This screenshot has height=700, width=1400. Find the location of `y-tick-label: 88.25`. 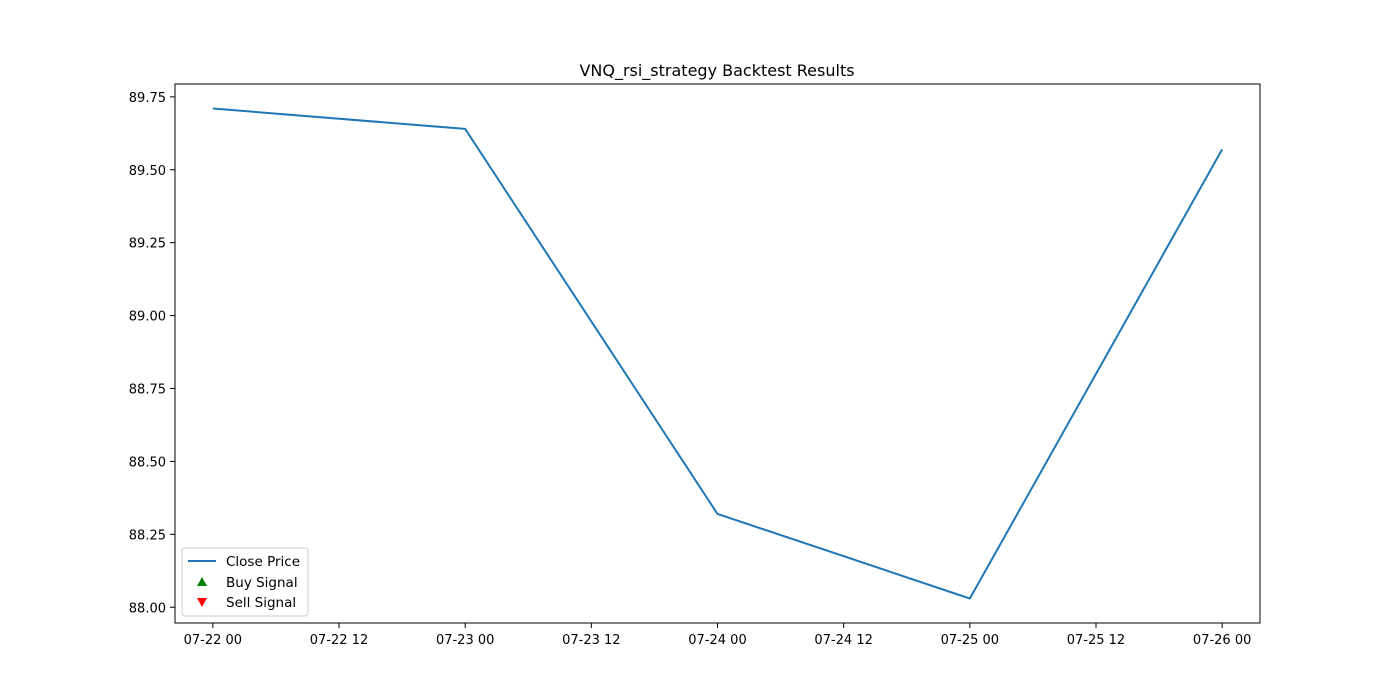

y-tick-label: 88.25 is located at coordinates (147, 535).